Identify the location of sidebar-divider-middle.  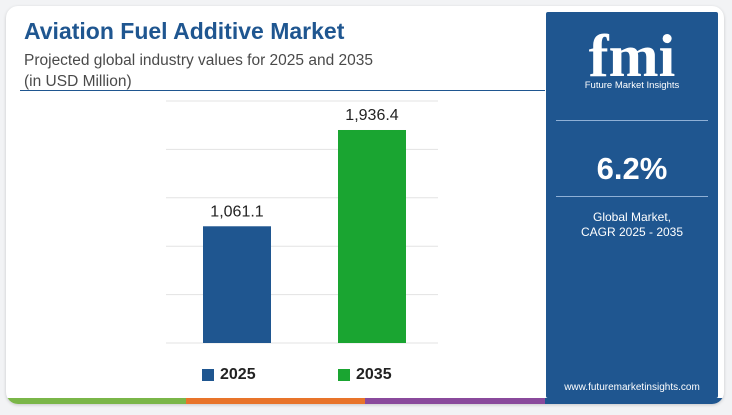
(632, 196).